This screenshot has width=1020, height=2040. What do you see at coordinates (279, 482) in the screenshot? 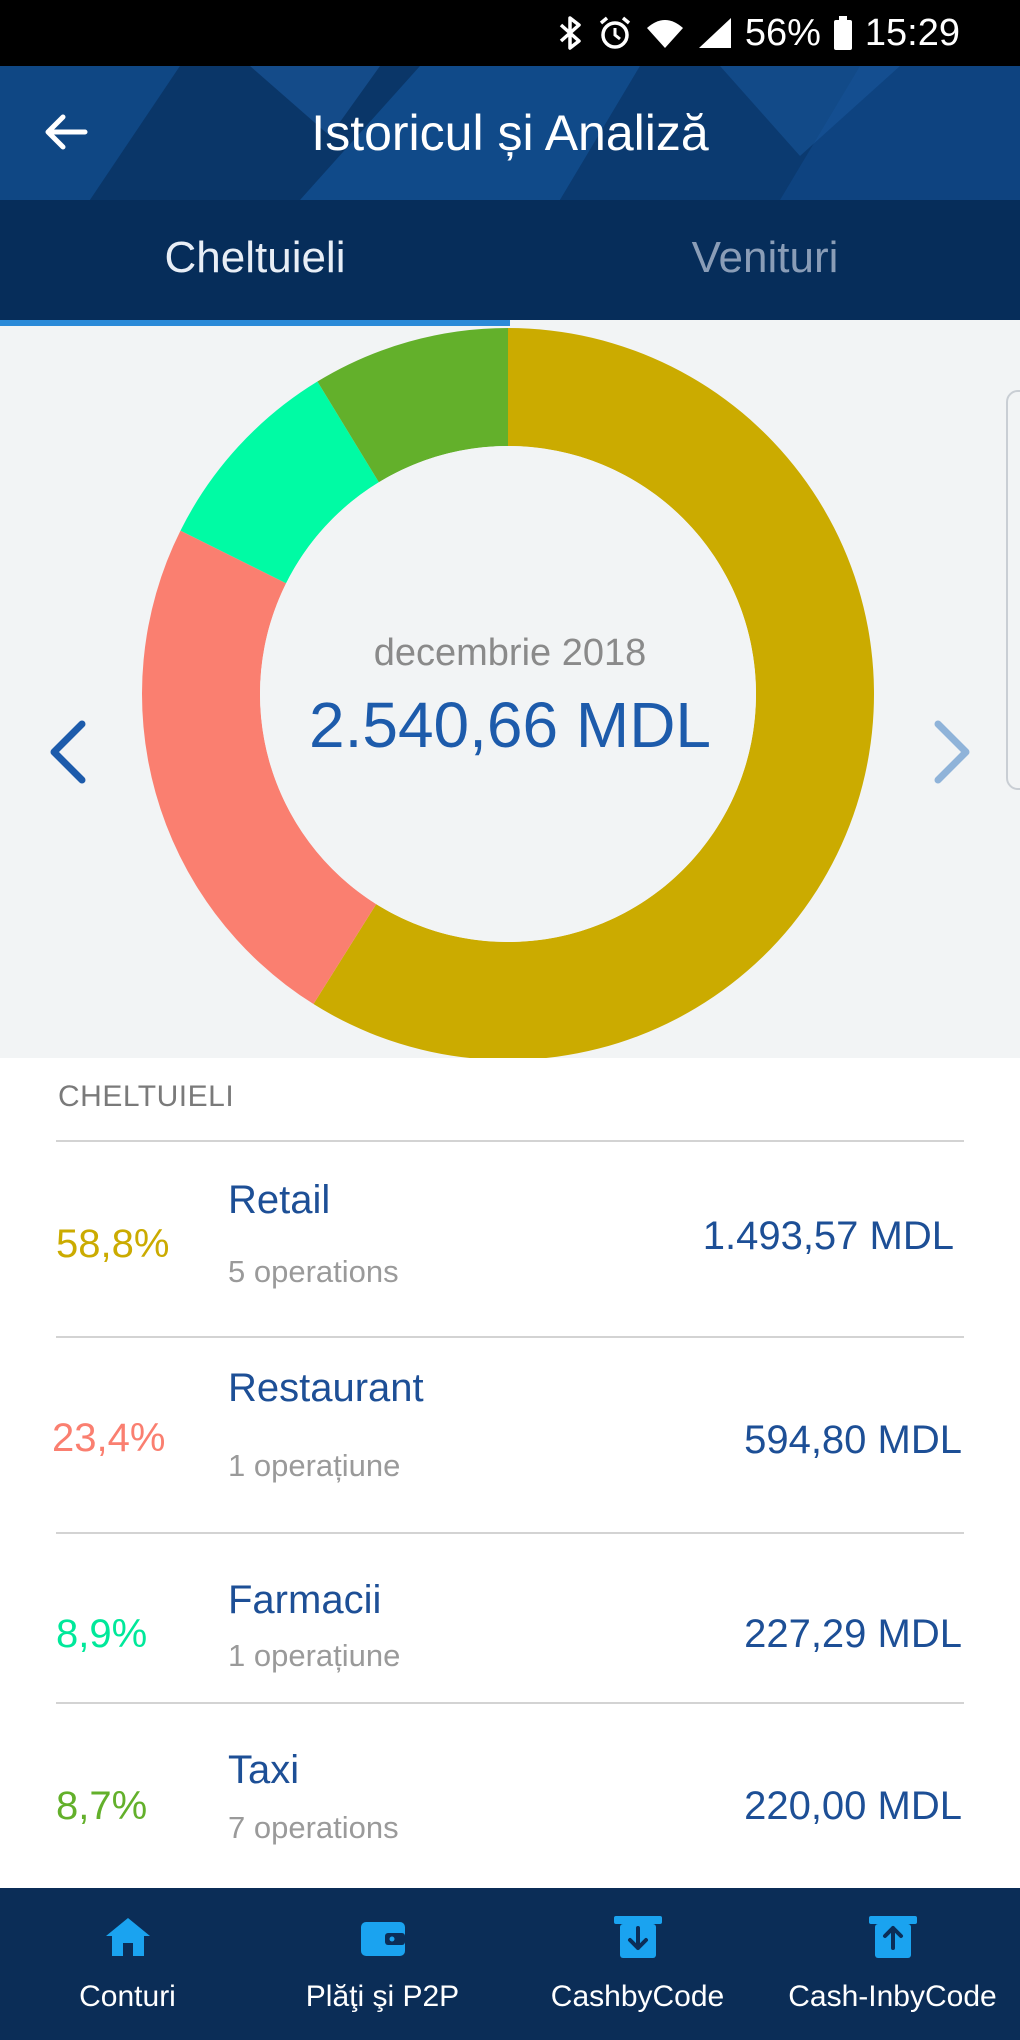
I see `donut-slice-farmacii` at bounding box center [279, 482].